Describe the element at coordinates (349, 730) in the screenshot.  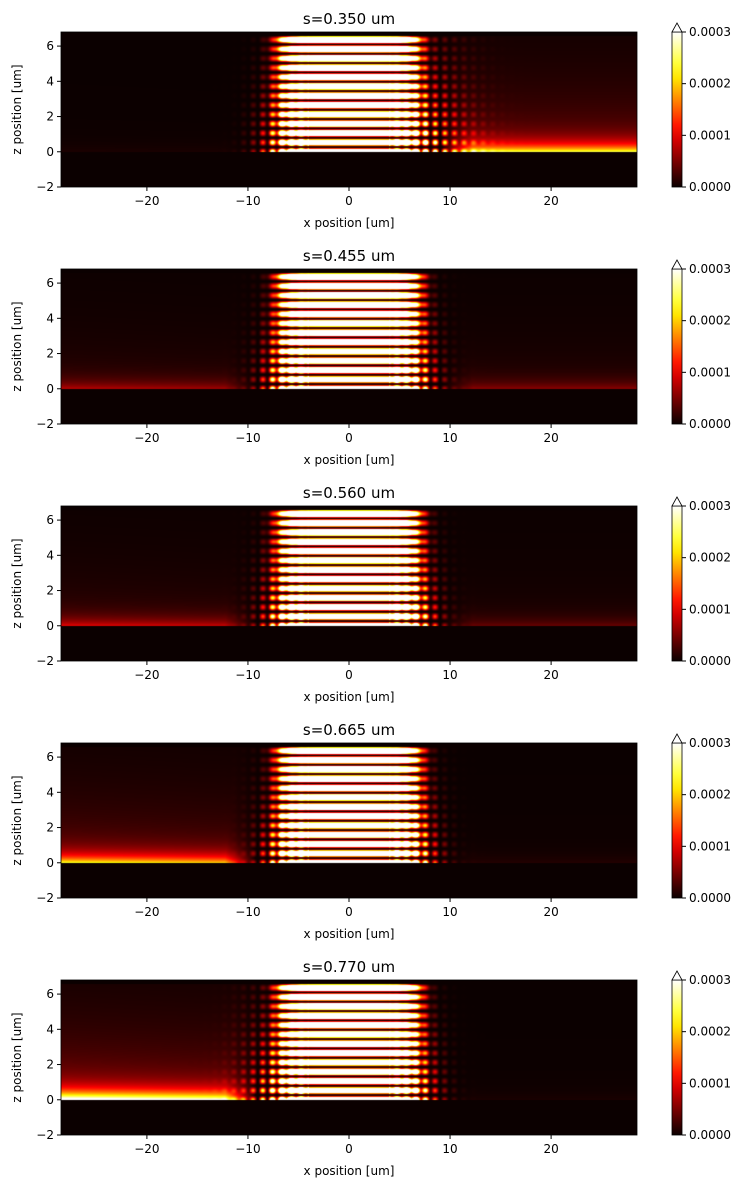
I see `plot-title: s=0.665 um` at that location.